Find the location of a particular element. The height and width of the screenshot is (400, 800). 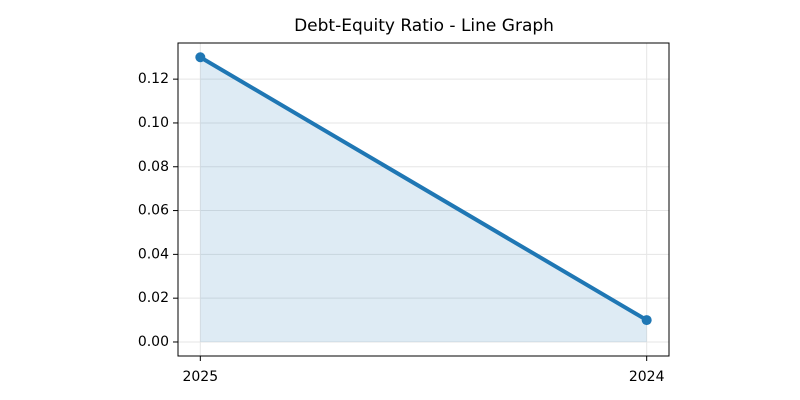

x-tick-label: 2025 is located at coordinates (200, 377).